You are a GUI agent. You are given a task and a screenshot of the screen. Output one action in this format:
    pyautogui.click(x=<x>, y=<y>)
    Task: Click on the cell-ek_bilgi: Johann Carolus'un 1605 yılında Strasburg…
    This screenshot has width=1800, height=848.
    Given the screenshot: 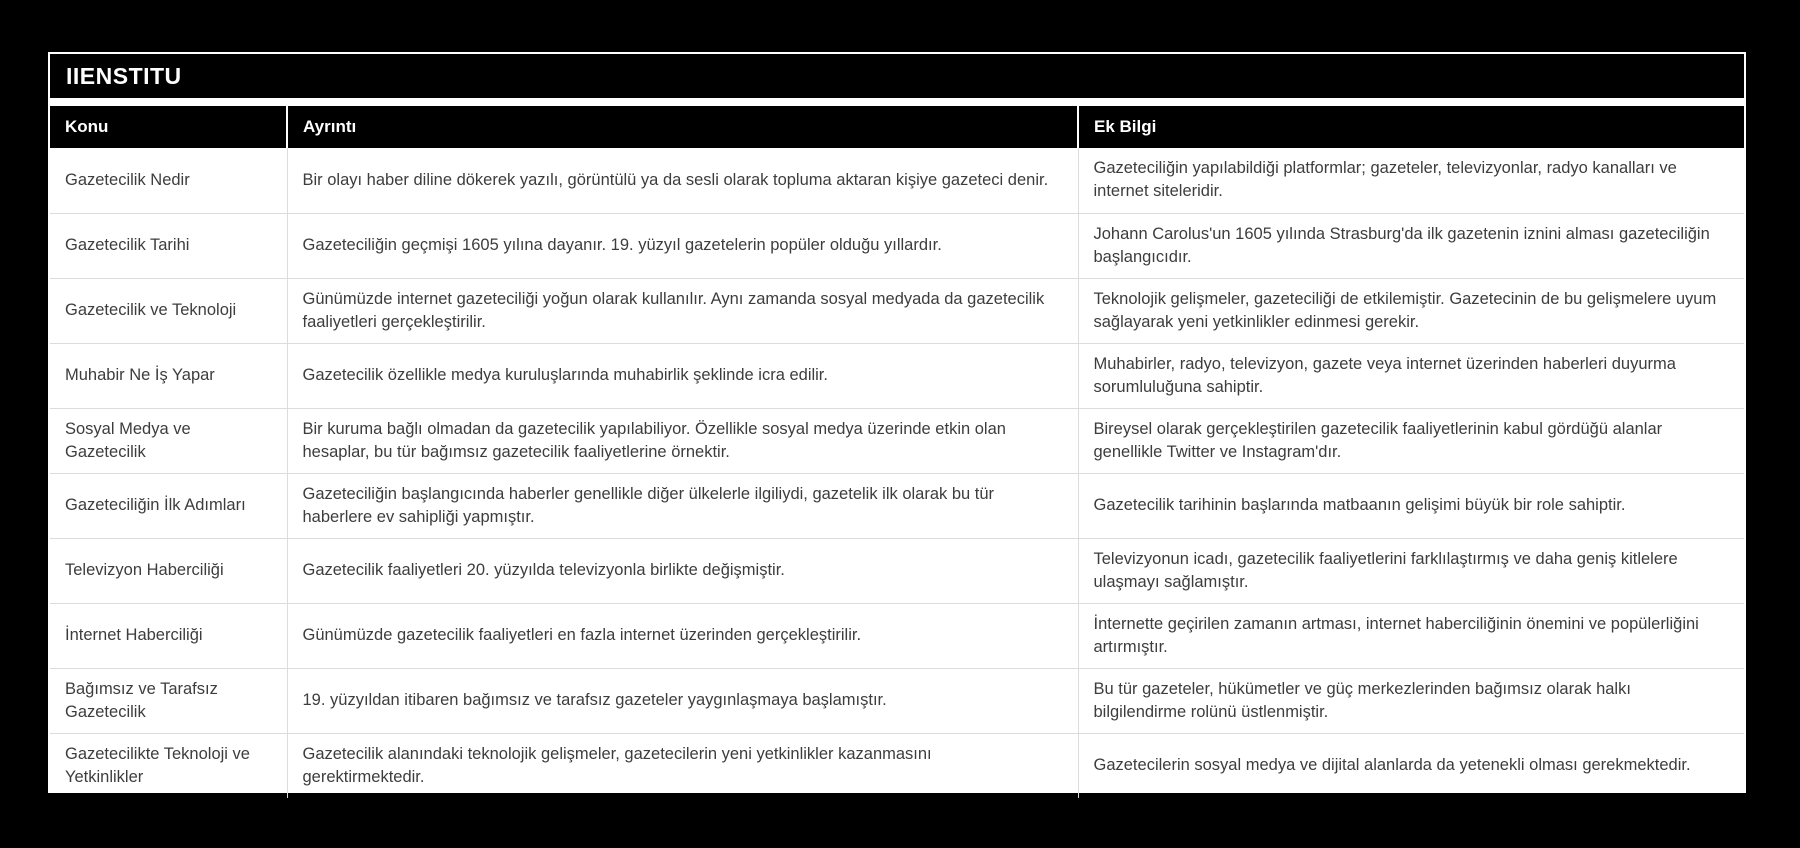 What is the action you would take?
    pyautogui.click(x=1410, y=245)
    